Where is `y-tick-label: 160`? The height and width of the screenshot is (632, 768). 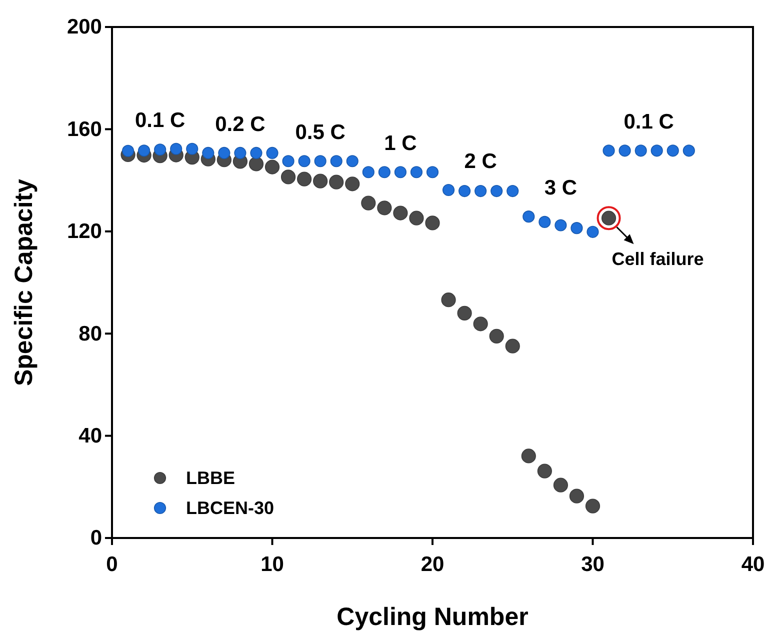 y-tick-label: 160 is located at coordinates (84, 129).